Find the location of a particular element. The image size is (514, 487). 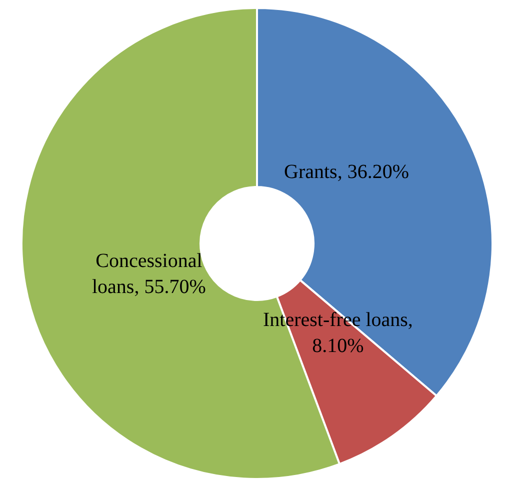

slice-label: Grants, 36.20% is located at coordinates (346, 172).